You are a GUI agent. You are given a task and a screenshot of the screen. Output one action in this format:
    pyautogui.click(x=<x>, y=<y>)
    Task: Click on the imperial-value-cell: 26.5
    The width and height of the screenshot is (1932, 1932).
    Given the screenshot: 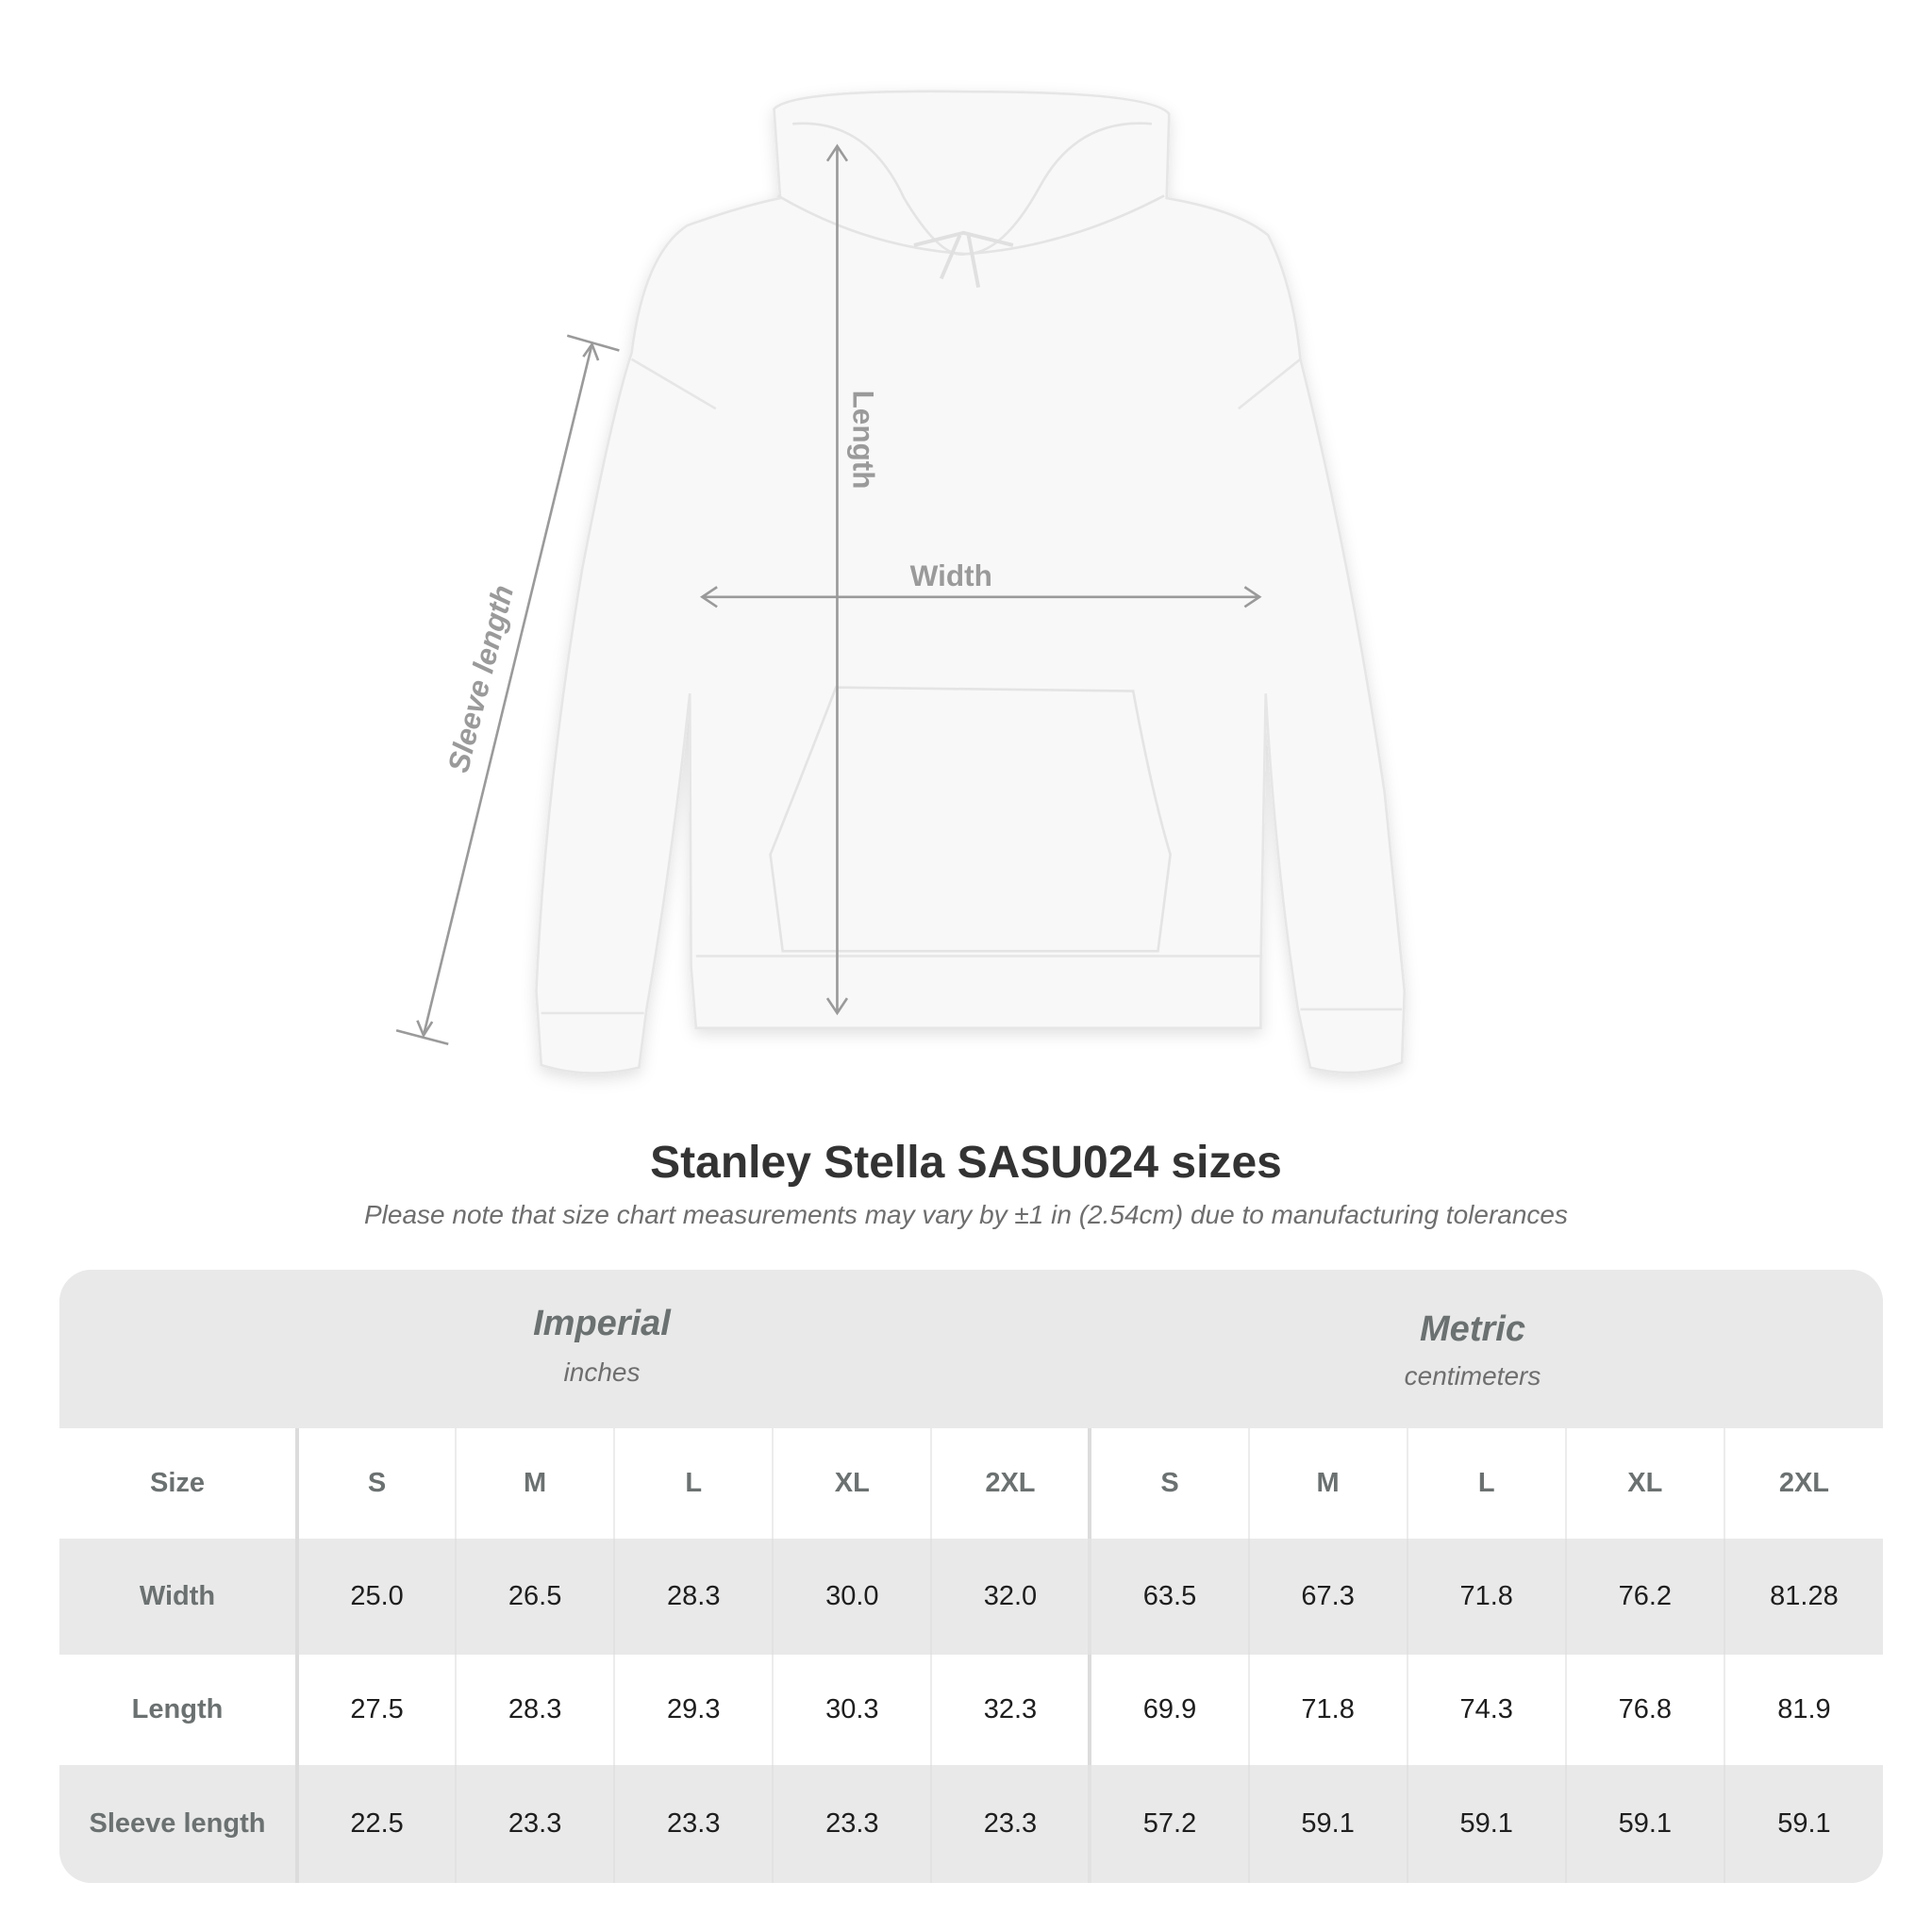 What is the action you would take?
    pyautogui.click(x=535, y=1597)
    